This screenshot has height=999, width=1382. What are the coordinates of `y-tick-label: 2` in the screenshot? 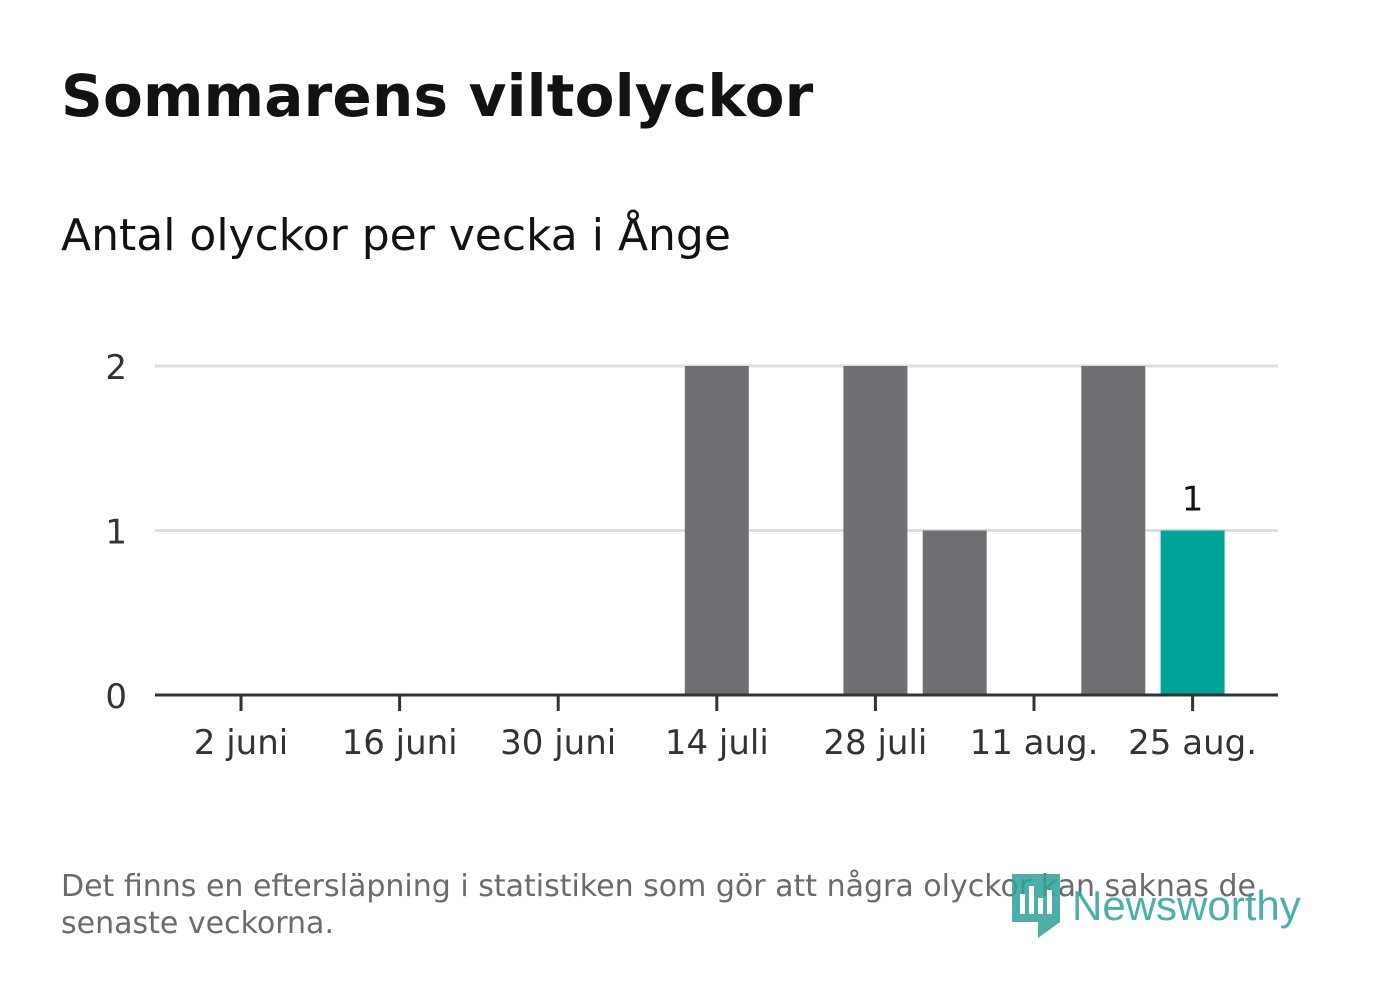 It's located at (116, 368).